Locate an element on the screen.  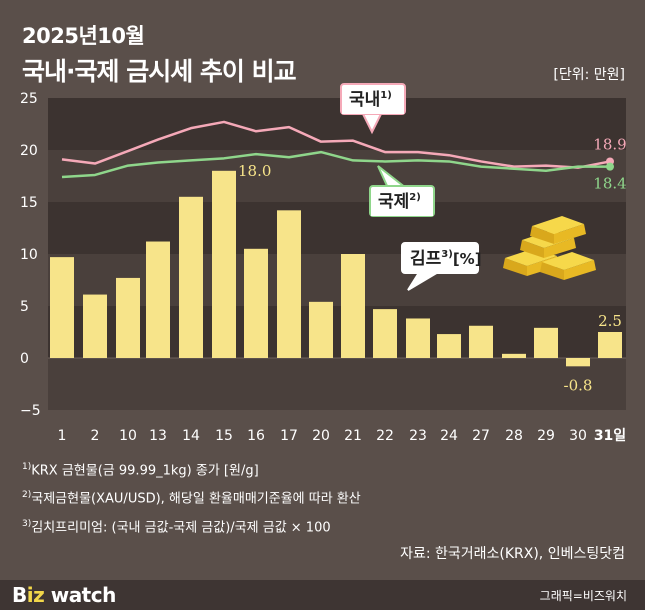
value-label: 18.9 is located at coordinates (609, 144).